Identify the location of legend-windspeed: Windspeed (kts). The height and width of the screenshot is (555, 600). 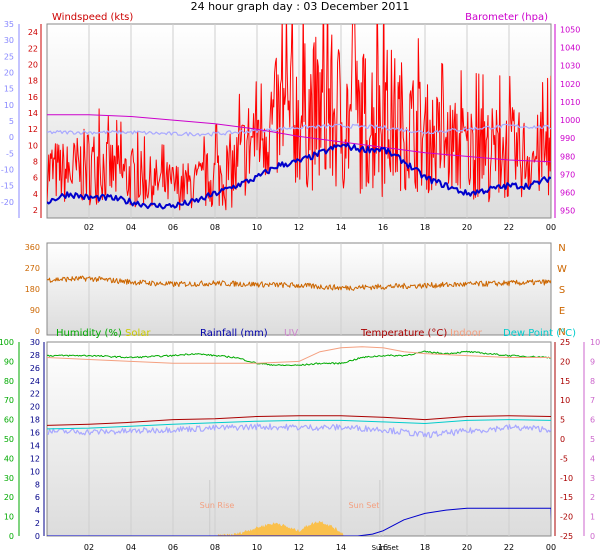
(92, 17).